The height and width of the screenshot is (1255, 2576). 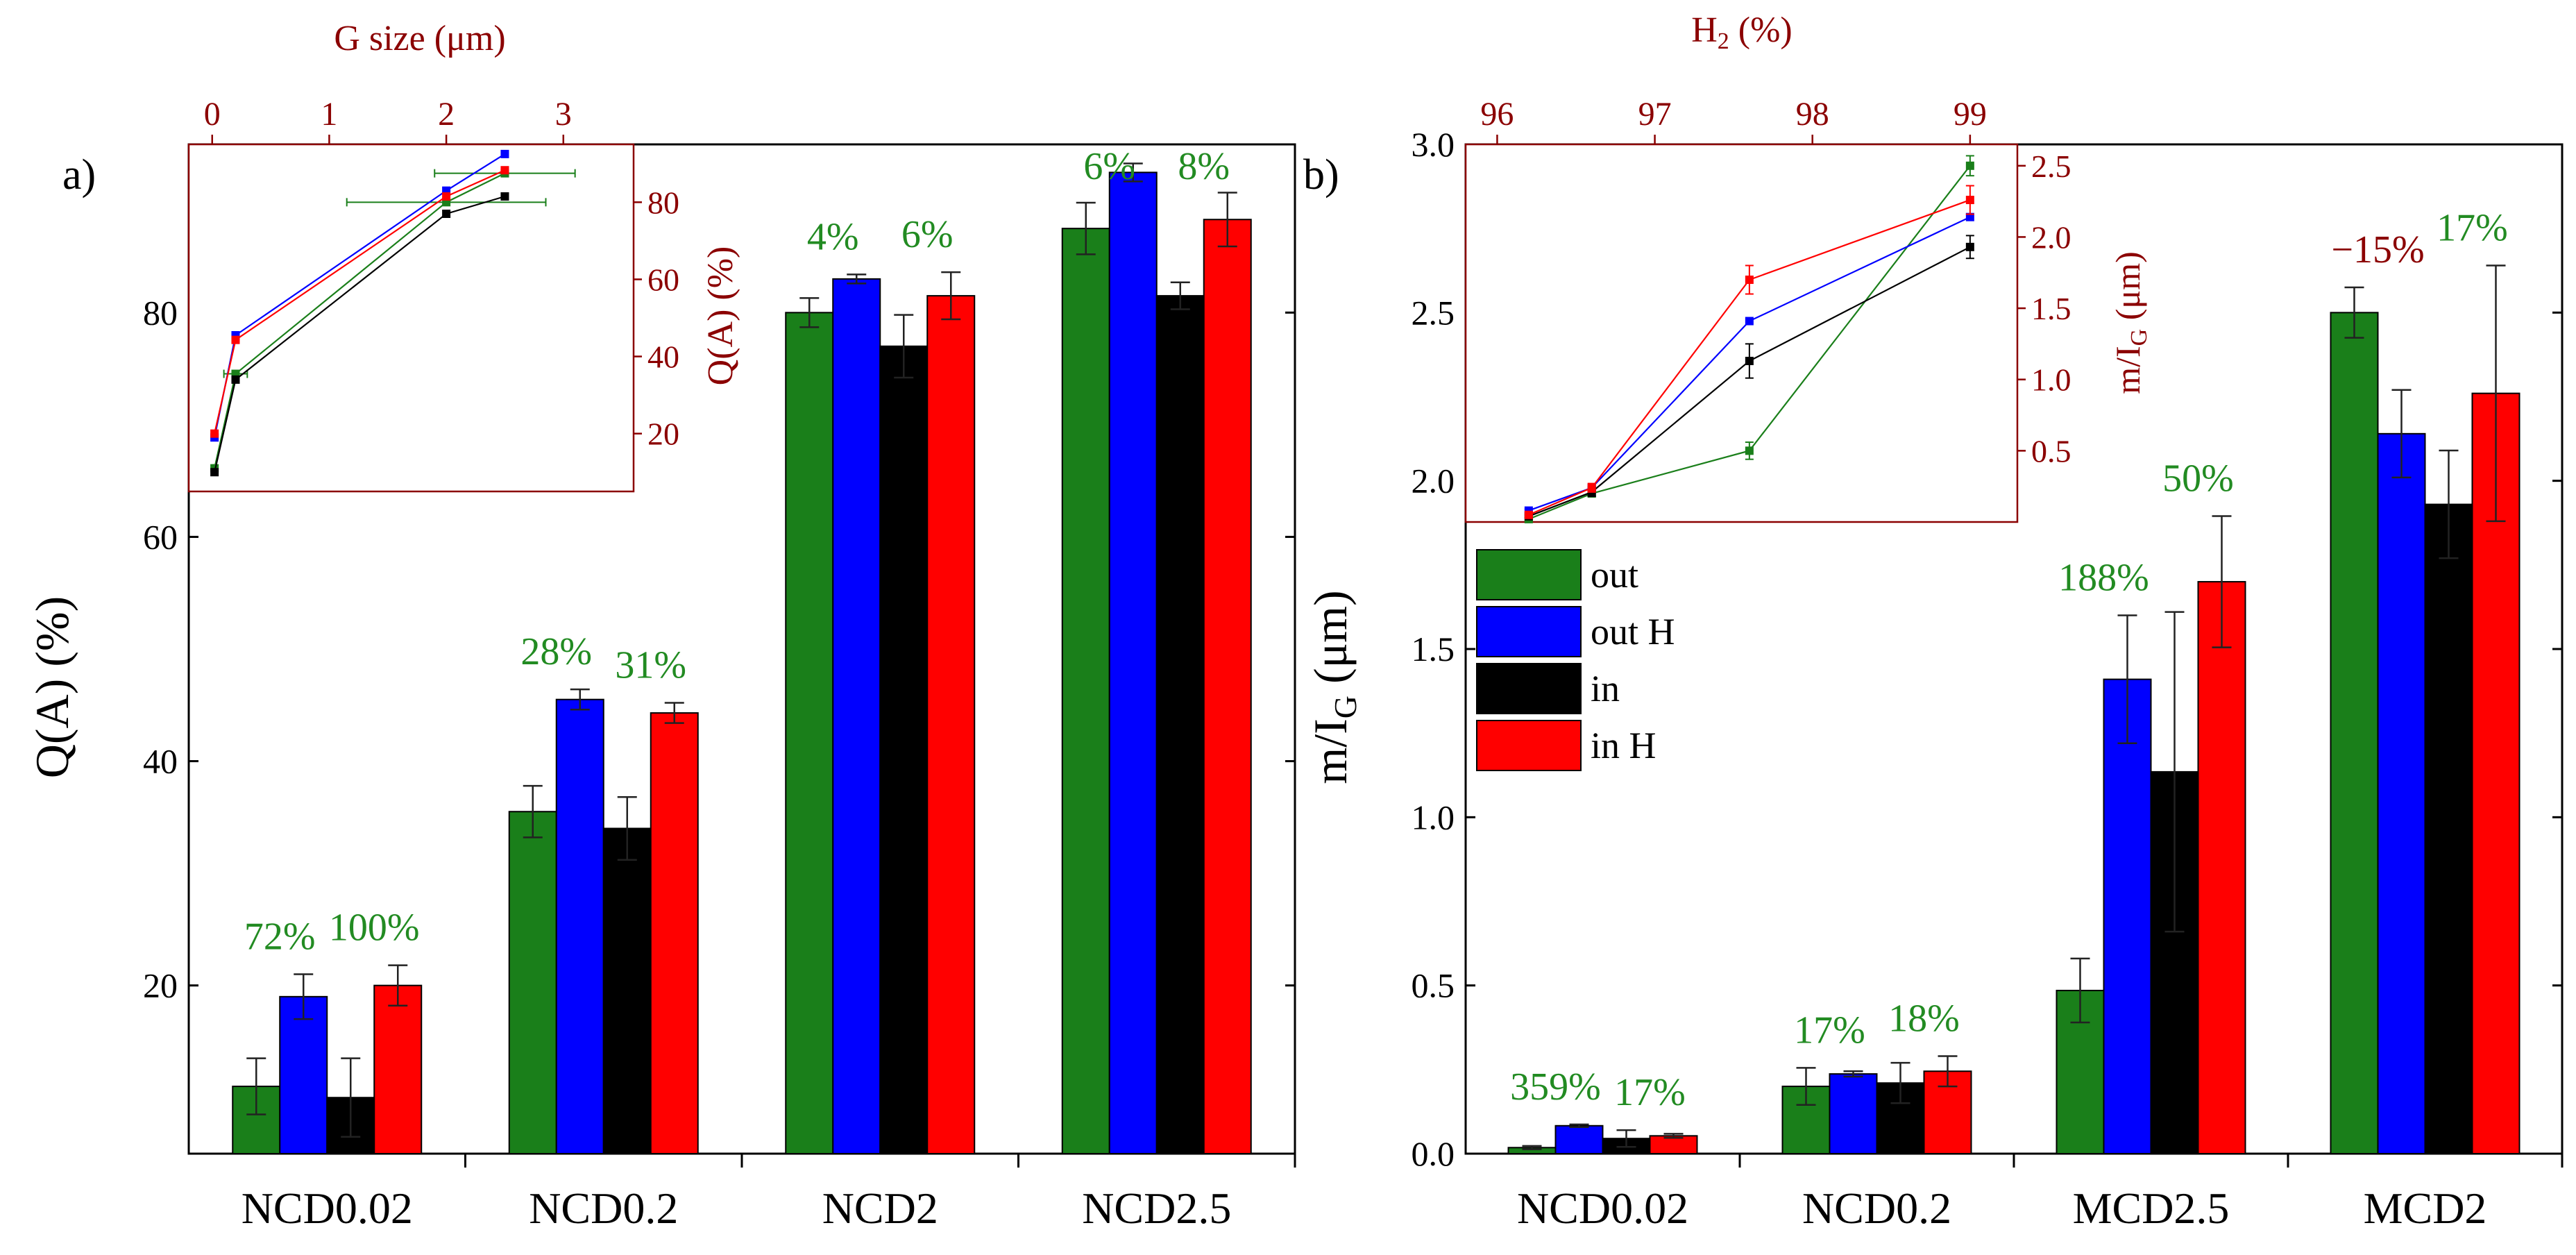 What do you see at coordinates (720, 316) in the screenshot?
I see `inset-a-y-axis-label: Q(A) (%)` at bounding box center [720, 316].